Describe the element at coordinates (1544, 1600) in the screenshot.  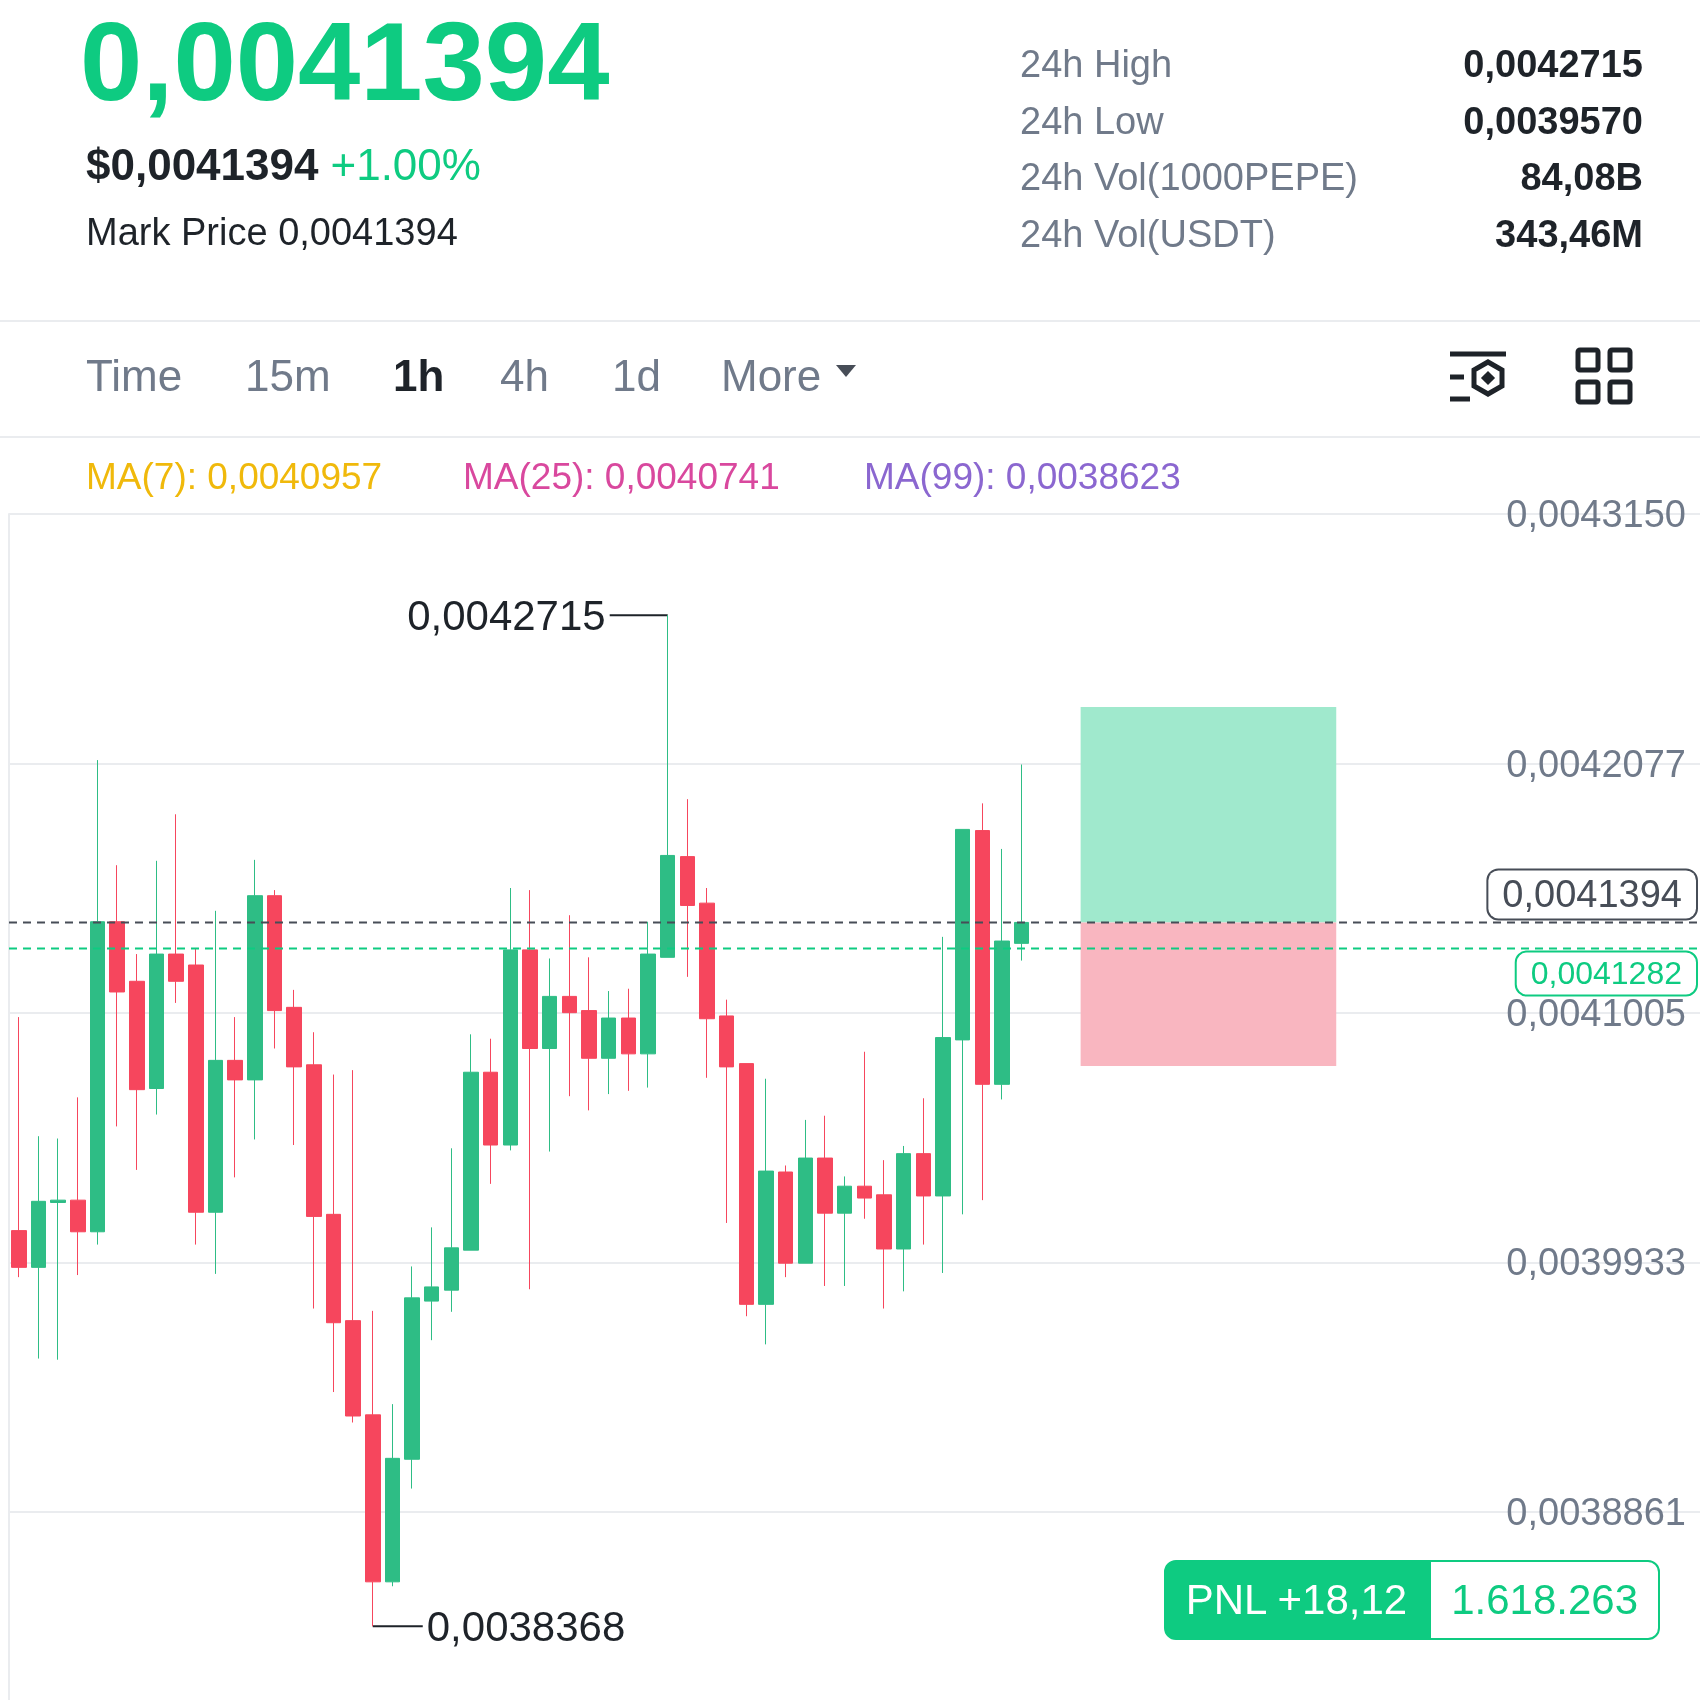
I see `annotation: 1.618.263` at that location.